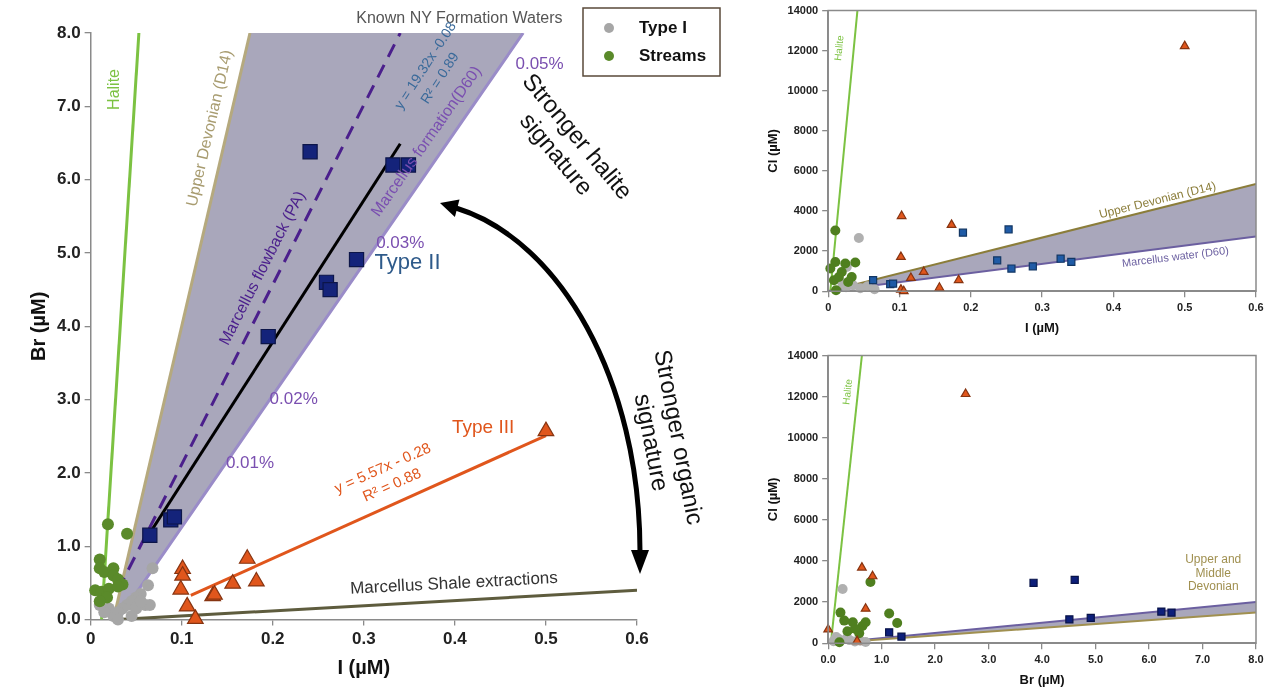 The width and height of the screenshot is (1276, 692). What do you see at coordinates (68, 399) in the screenshot?
I see `y-tick-label: 3.0` at bounding box center [68, 399].